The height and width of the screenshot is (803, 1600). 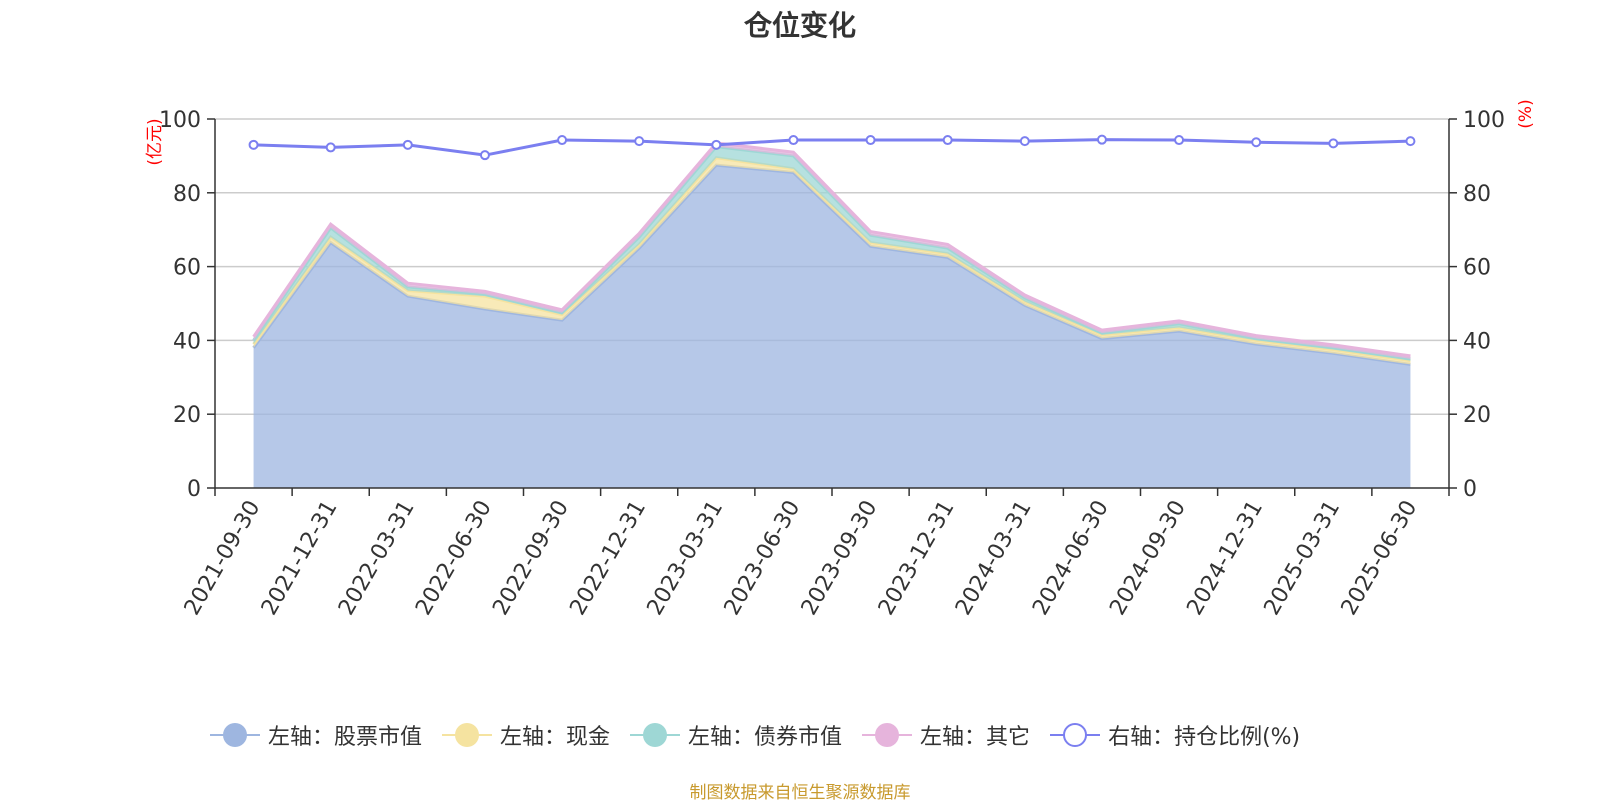 I want to click on legend-item-other: 左轴：其它, so click(x=946, y=735).